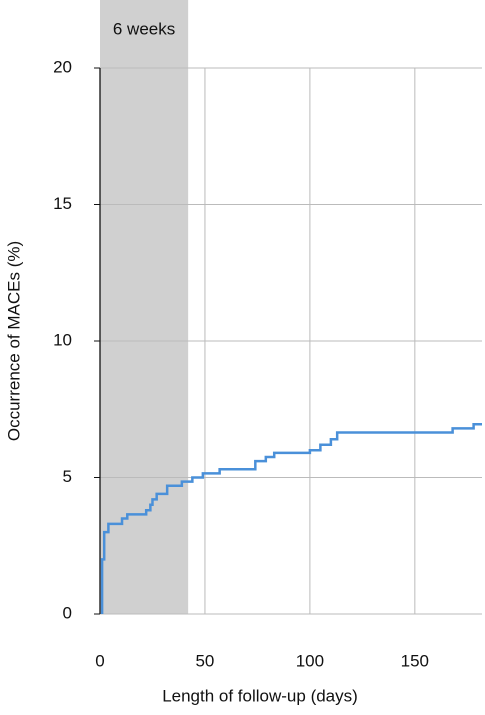 Image resolution: width=485 pixels, height=715 pixels. I want to click on y-tick-label: 5, so click(67, 476).